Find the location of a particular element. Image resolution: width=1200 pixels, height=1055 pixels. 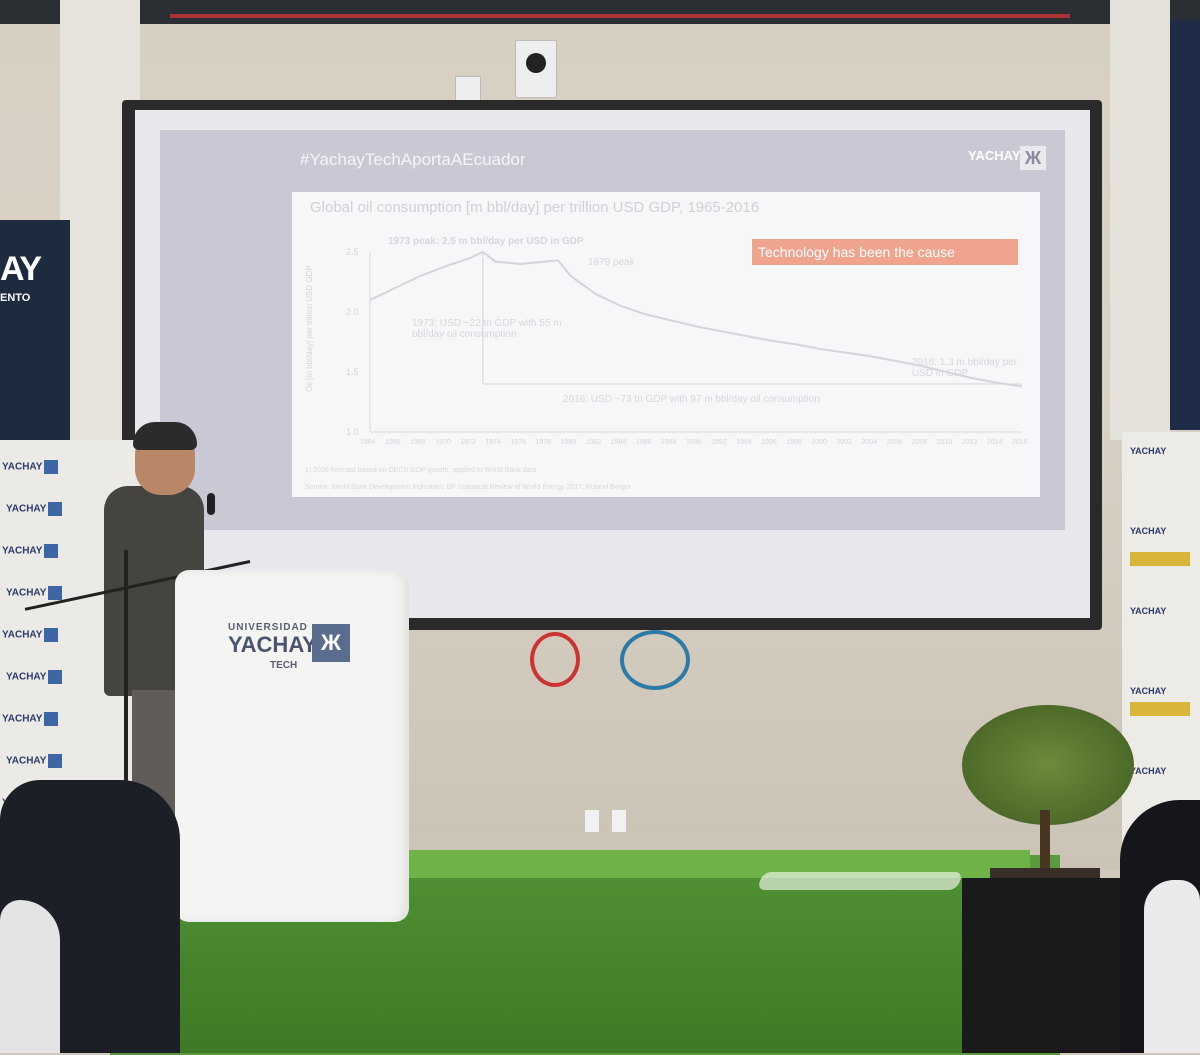

x-tick-label: 2010 is located at coordinates (945, 442).